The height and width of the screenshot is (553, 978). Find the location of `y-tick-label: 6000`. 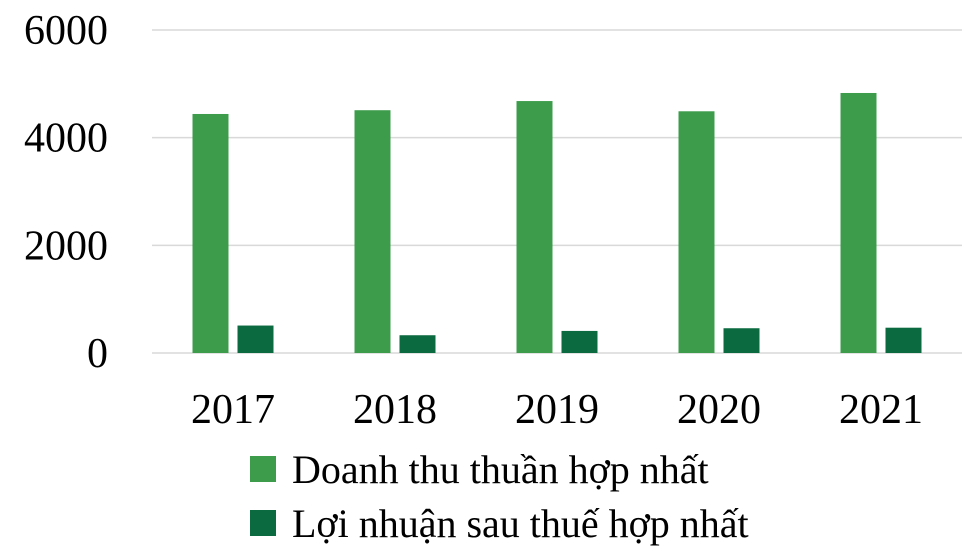

y-tick-label: 6000 is located at coordinates (66, 31).